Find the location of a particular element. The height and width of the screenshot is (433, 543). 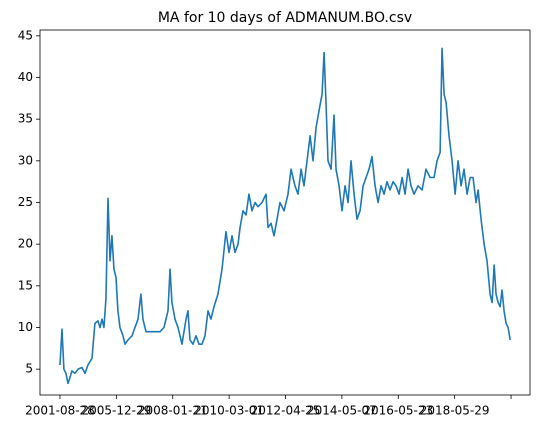

y-tick-label: 30 is located at coordinates (25, 160).